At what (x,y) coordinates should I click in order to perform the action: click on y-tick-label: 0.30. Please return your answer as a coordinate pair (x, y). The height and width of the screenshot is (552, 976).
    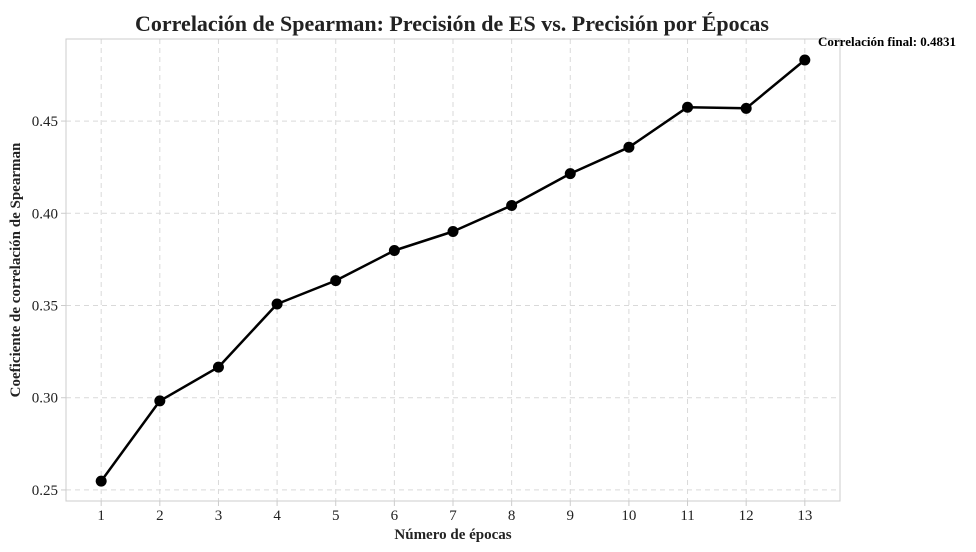
    Looking at the image, I should click on (45, 399).